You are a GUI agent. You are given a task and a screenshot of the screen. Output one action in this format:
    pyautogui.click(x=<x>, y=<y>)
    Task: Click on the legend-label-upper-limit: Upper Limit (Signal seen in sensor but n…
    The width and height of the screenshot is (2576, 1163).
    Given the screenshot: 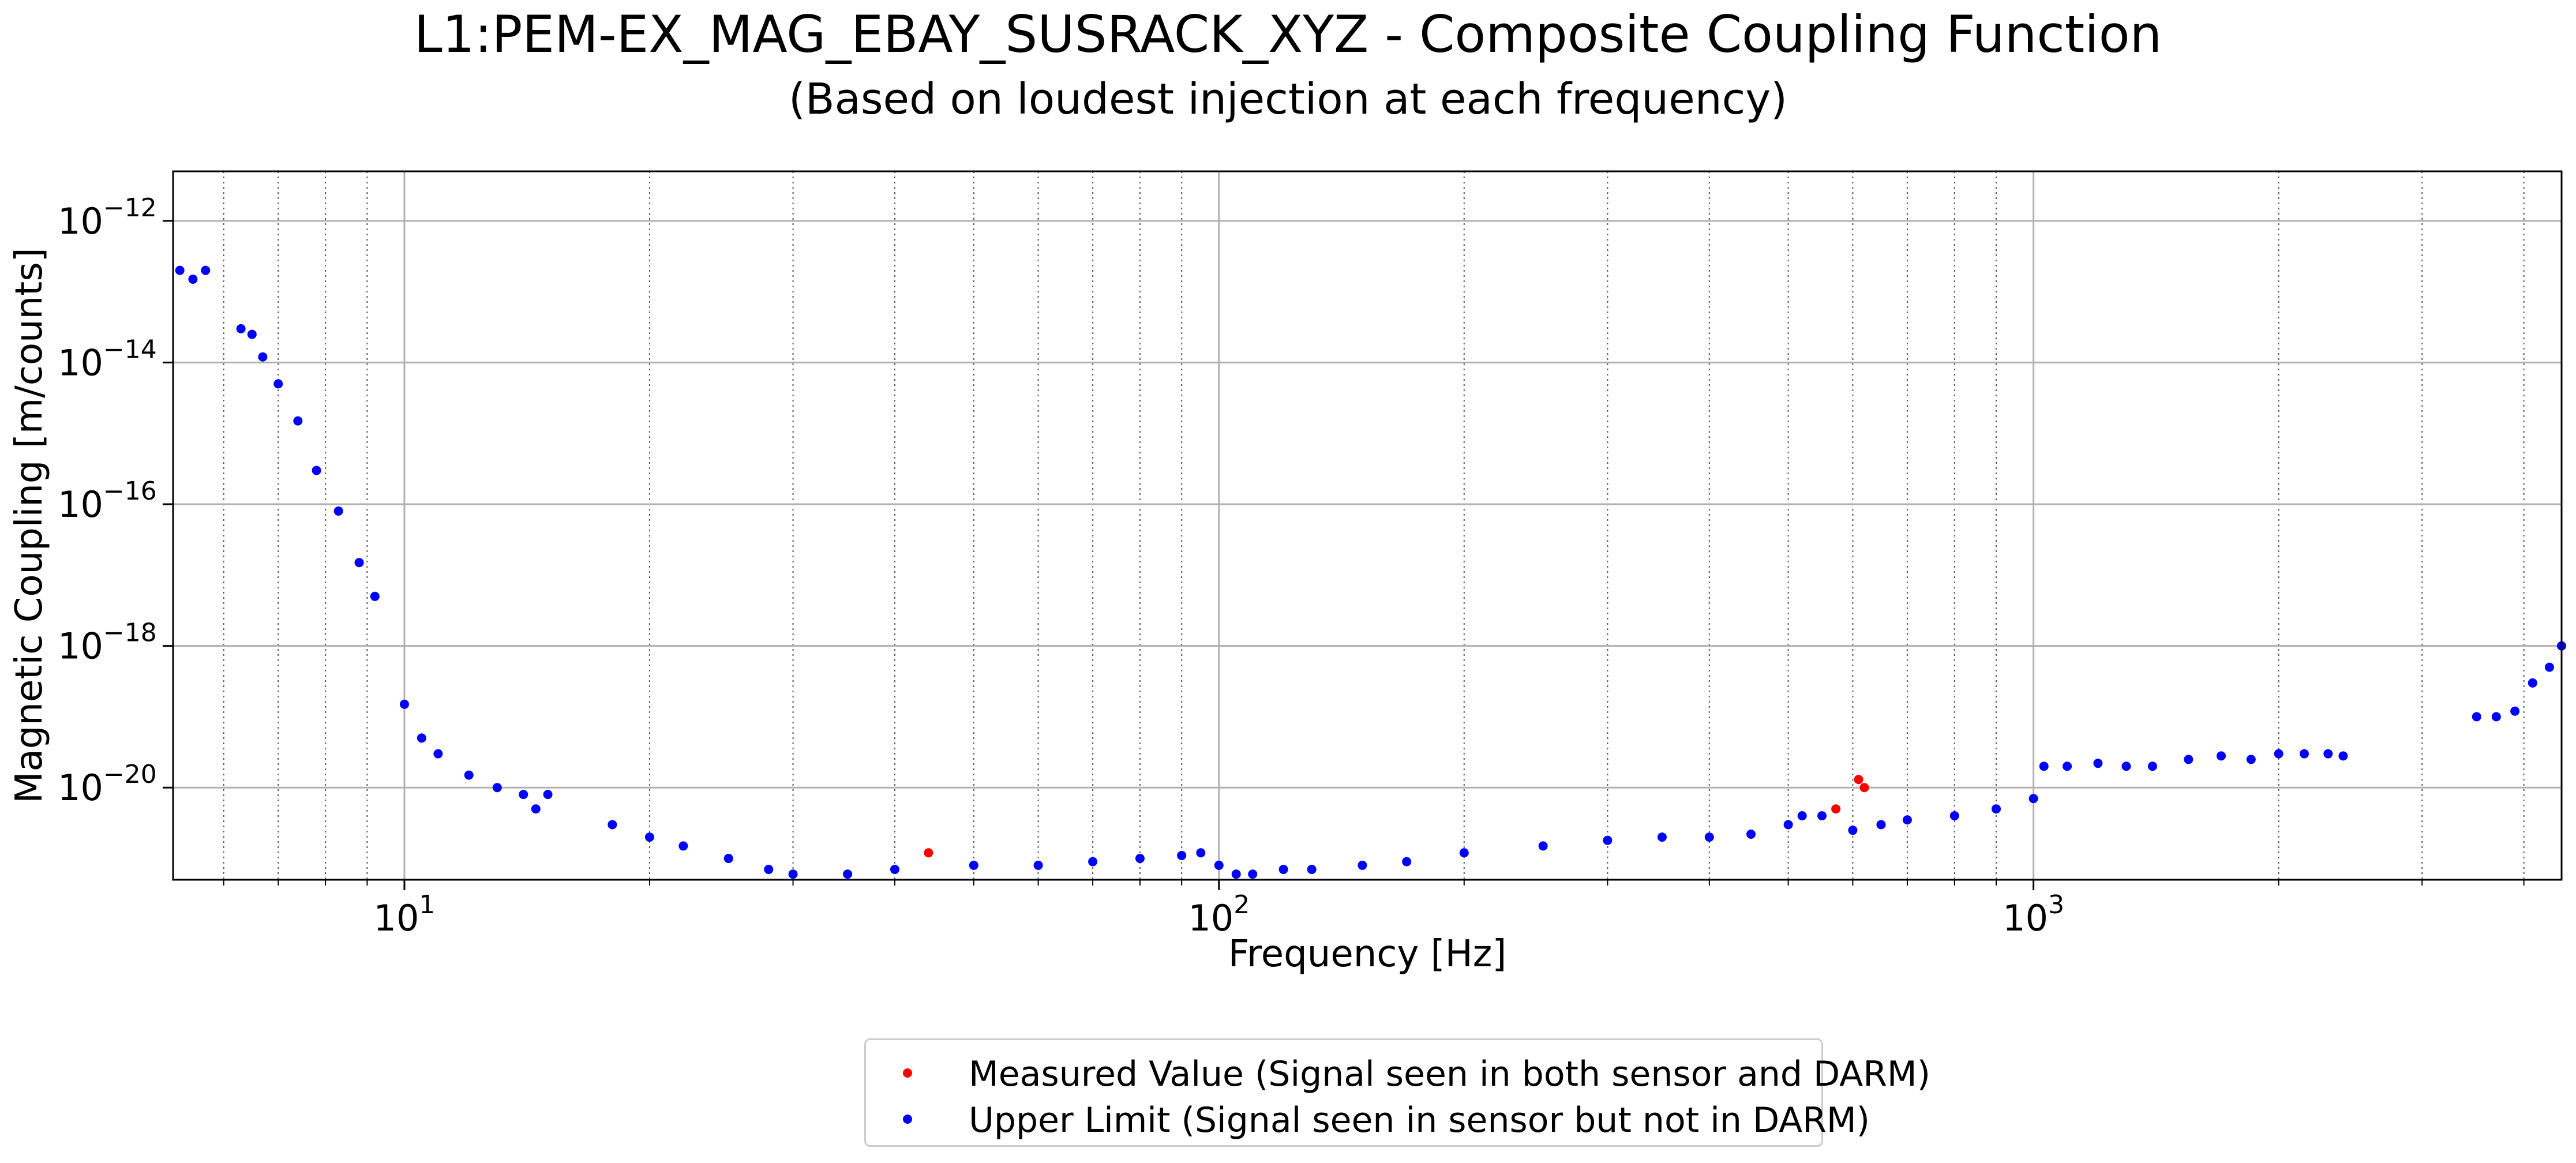 What is the action you would take?
    pyautogui.click(x=1419, y=1120)
    